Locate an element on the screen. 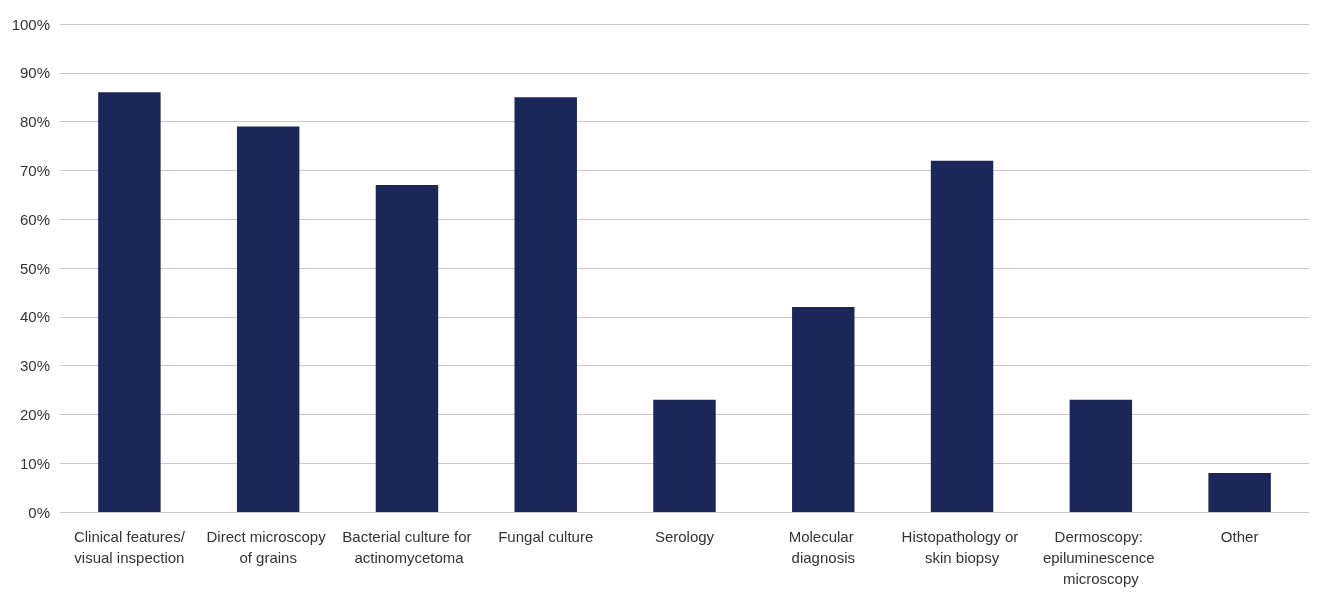  x-tick-label: Clinical features/visual inspection is located at coordinates (129, 547).